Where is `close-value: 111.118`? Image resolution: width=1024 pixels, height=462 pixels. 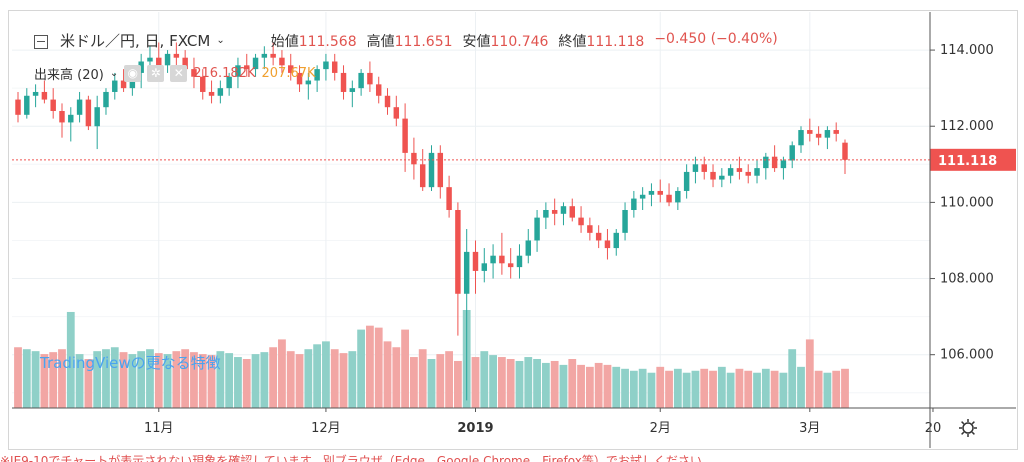 close-value: 111.118 is located at coordinates (615, 41).